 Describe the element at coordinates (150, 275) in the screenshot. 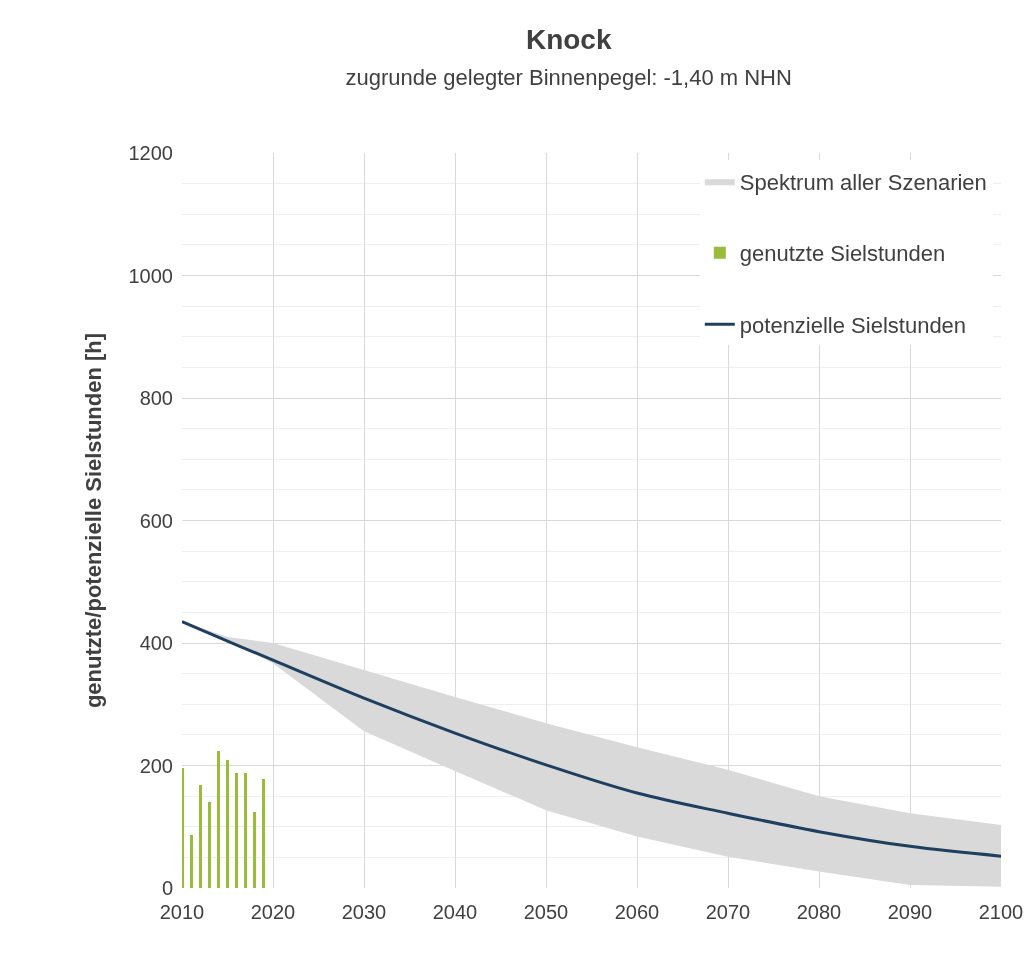

I see `y-tick-label: 1000` at that location.